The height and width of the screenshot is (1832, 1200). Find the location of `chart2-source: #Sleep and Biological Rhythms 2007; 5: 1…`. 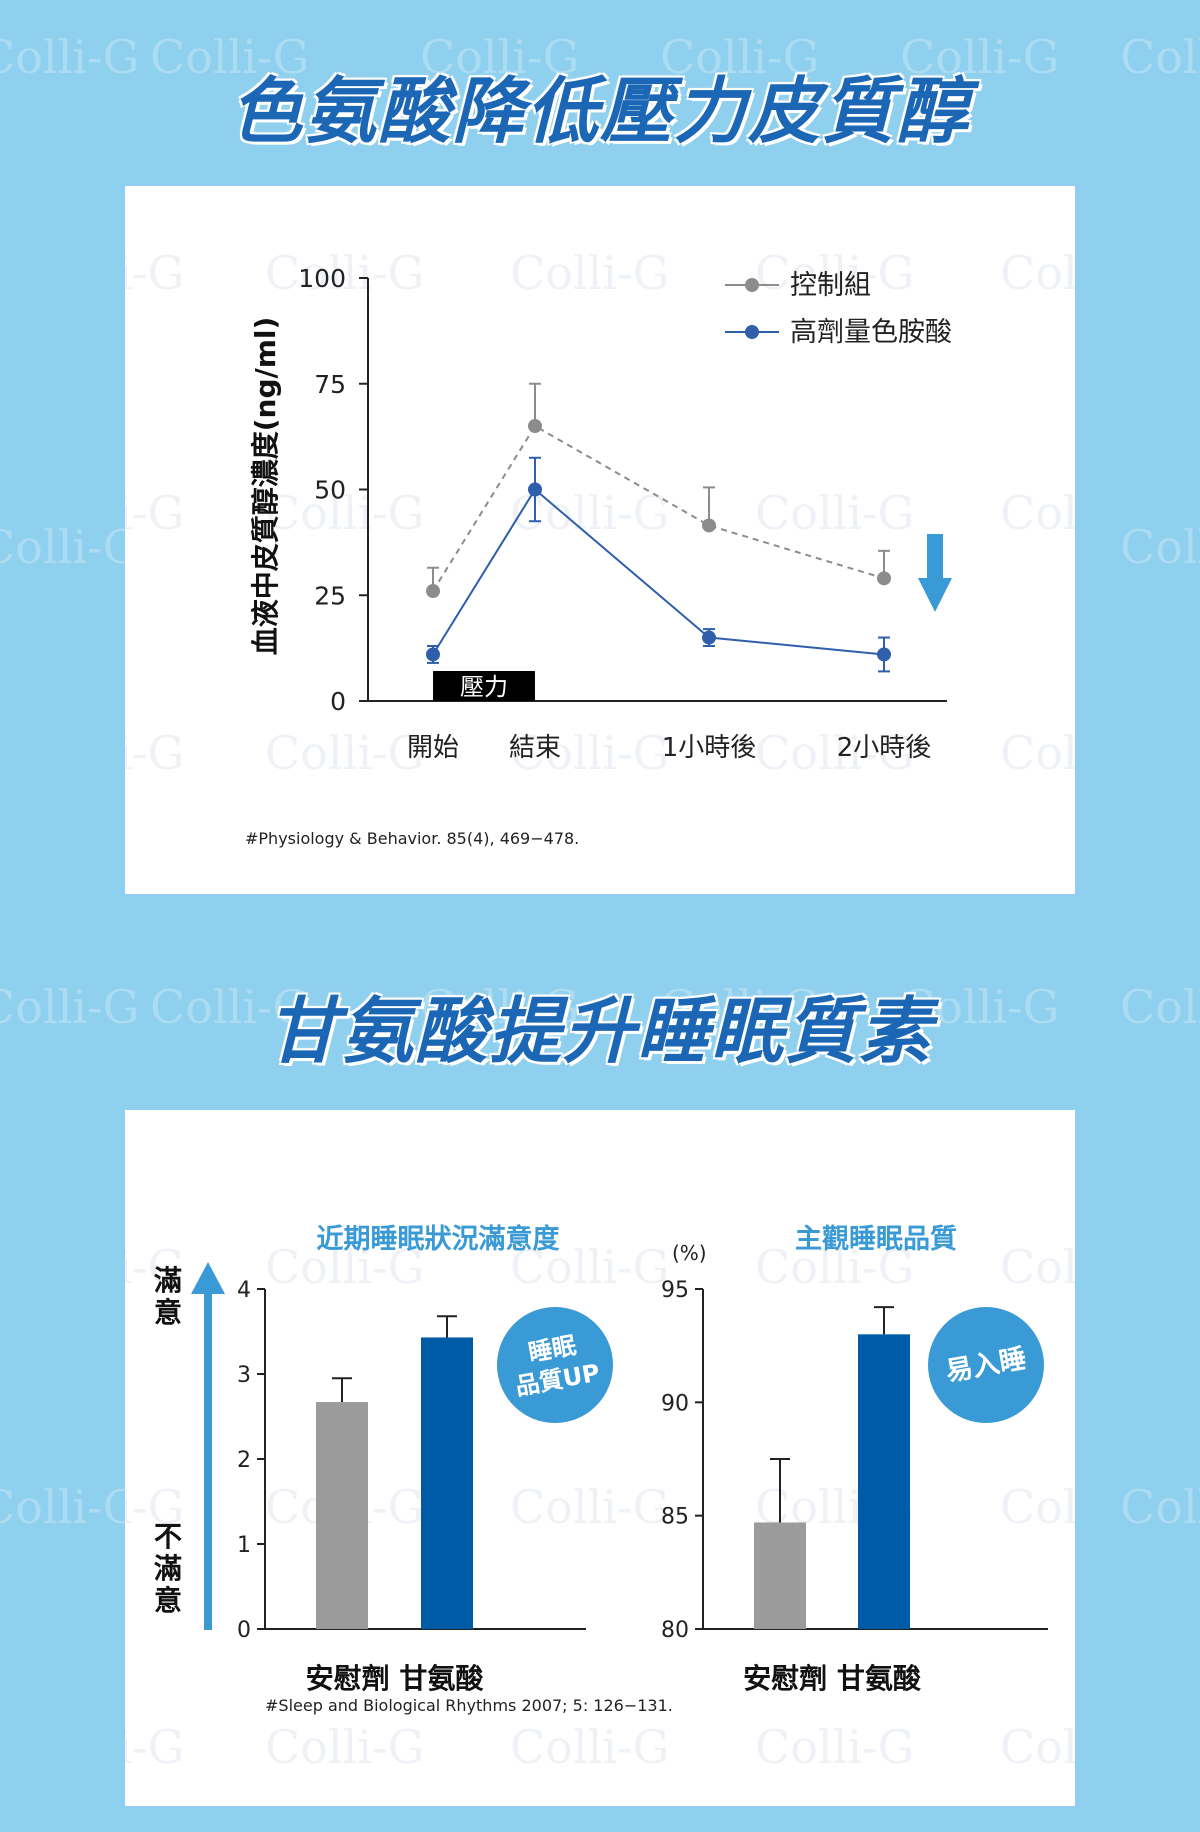

chart2-source: #Sleep and Biological Rhythms 2007; 5: 1… is located at coordinates (469, 1705).